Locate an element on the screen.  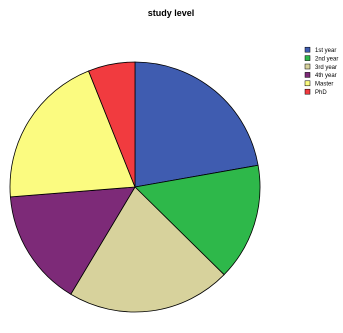
legend-label: 4th year is located at coordinates (326, 76).